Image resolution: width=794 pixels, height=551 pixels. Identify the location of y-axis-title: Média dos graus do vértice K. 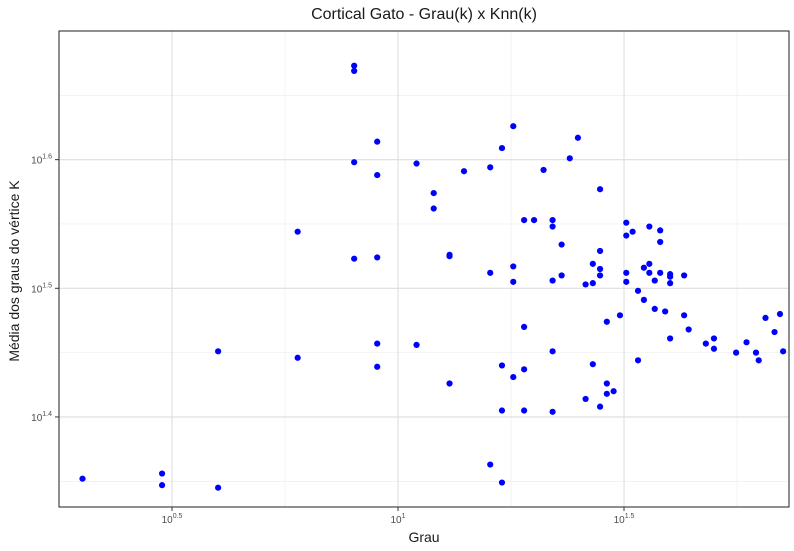
(14, 271).